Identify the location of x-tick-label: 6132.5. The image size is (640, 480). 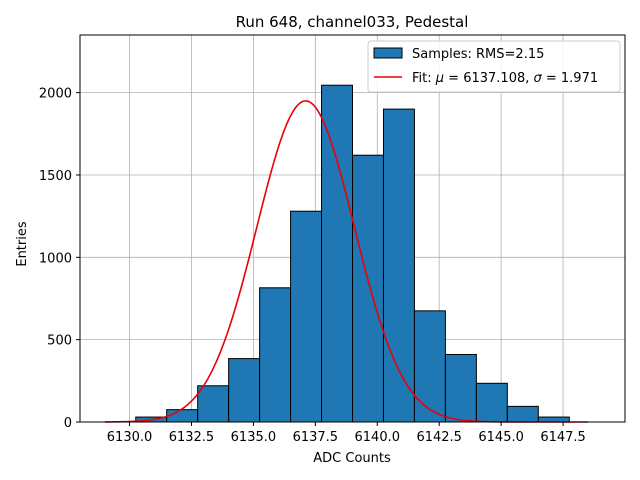
(192, 437).